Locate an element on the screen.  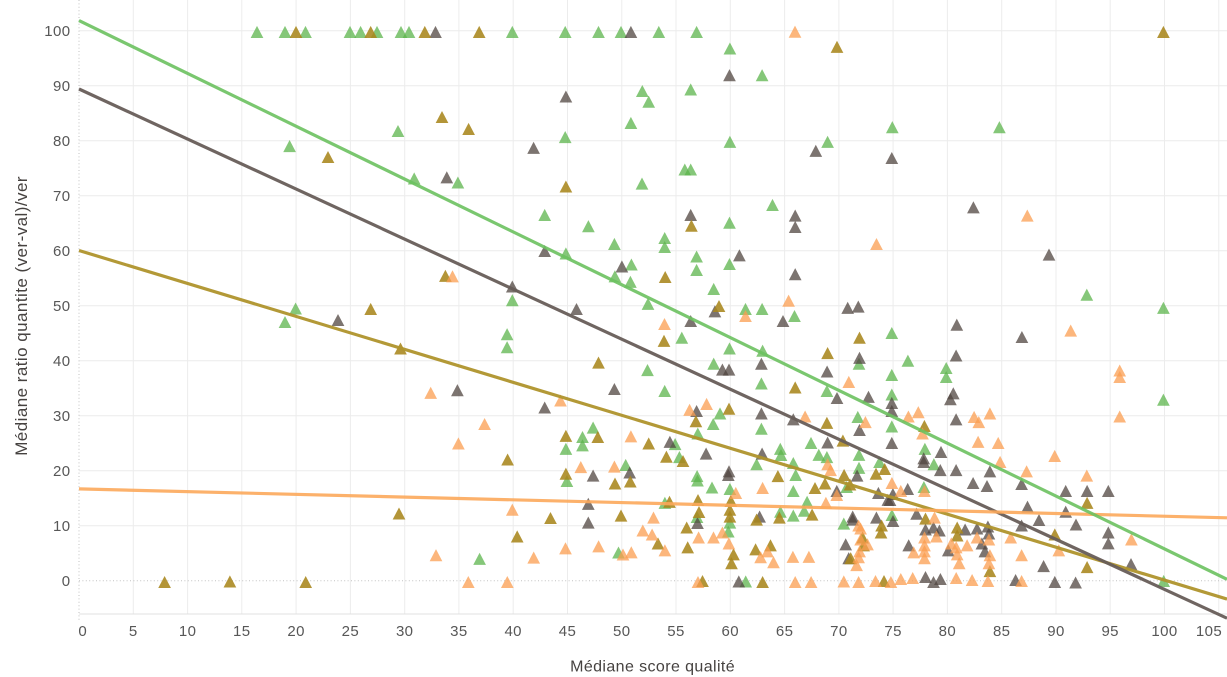
svg-text: Médiane score qualité is located at coordinates (652, 667).